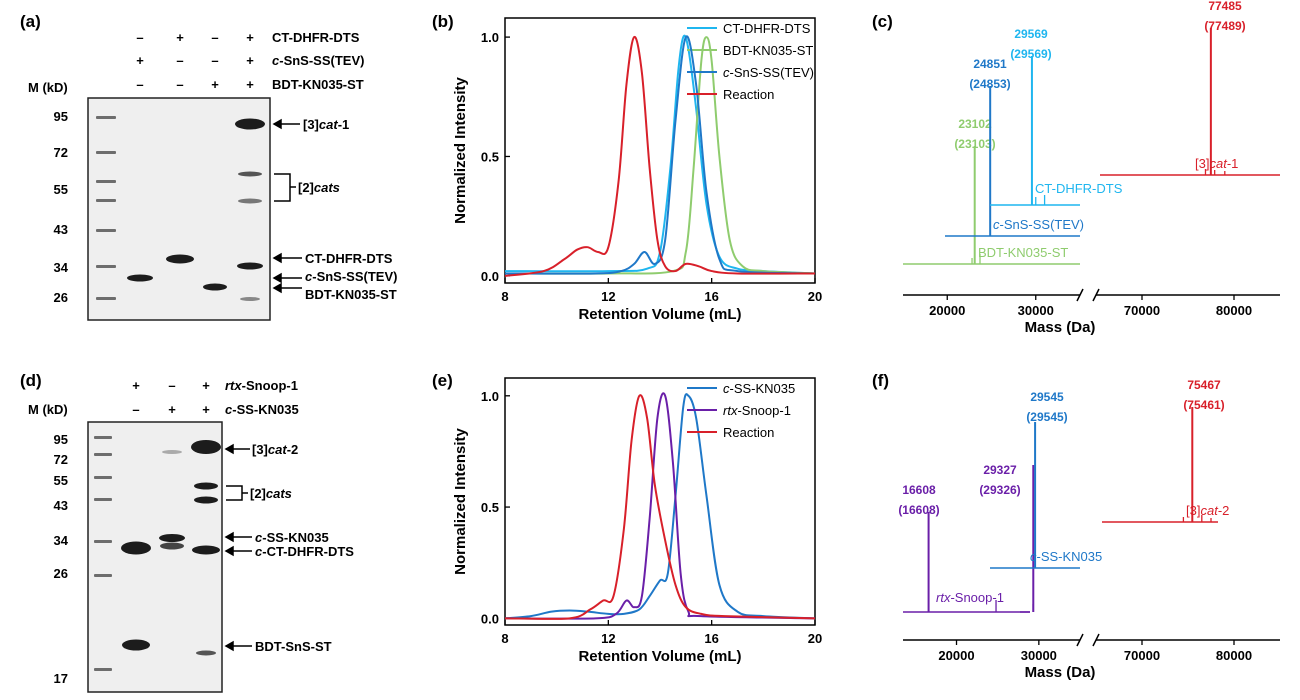 The width and height of the screenshot is (1300, 700). I want to click on gel-d-annotation-ct-dhfr: c-CT-DHFR-DTS, so click(304, 551).